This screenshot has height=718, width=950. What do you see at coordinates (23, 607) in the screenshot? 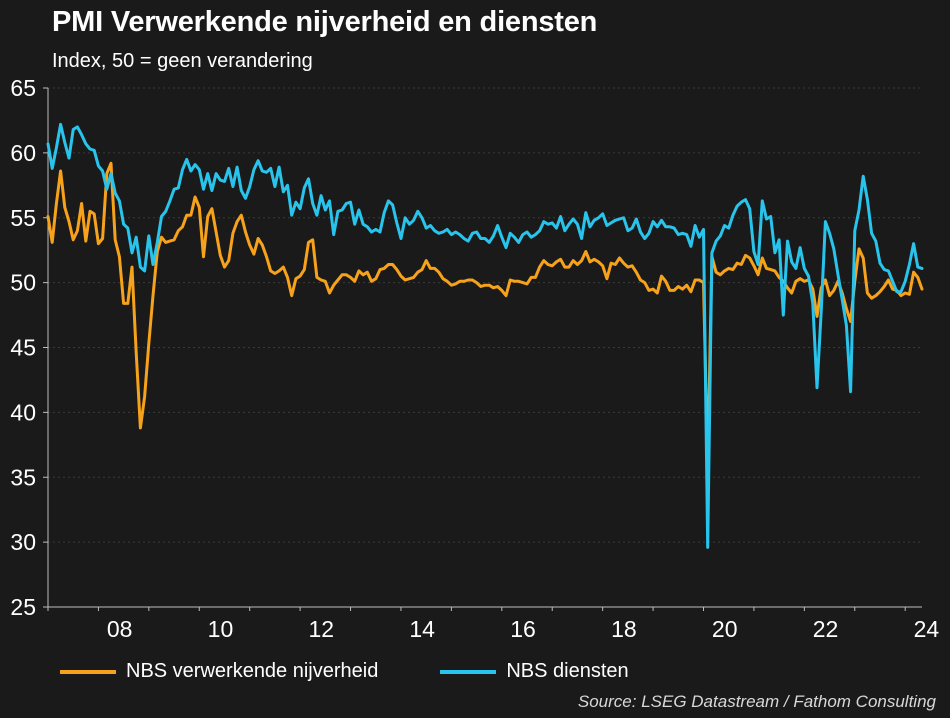
I see `y-tick-label-25: 25` at bounding box center [23, 607].